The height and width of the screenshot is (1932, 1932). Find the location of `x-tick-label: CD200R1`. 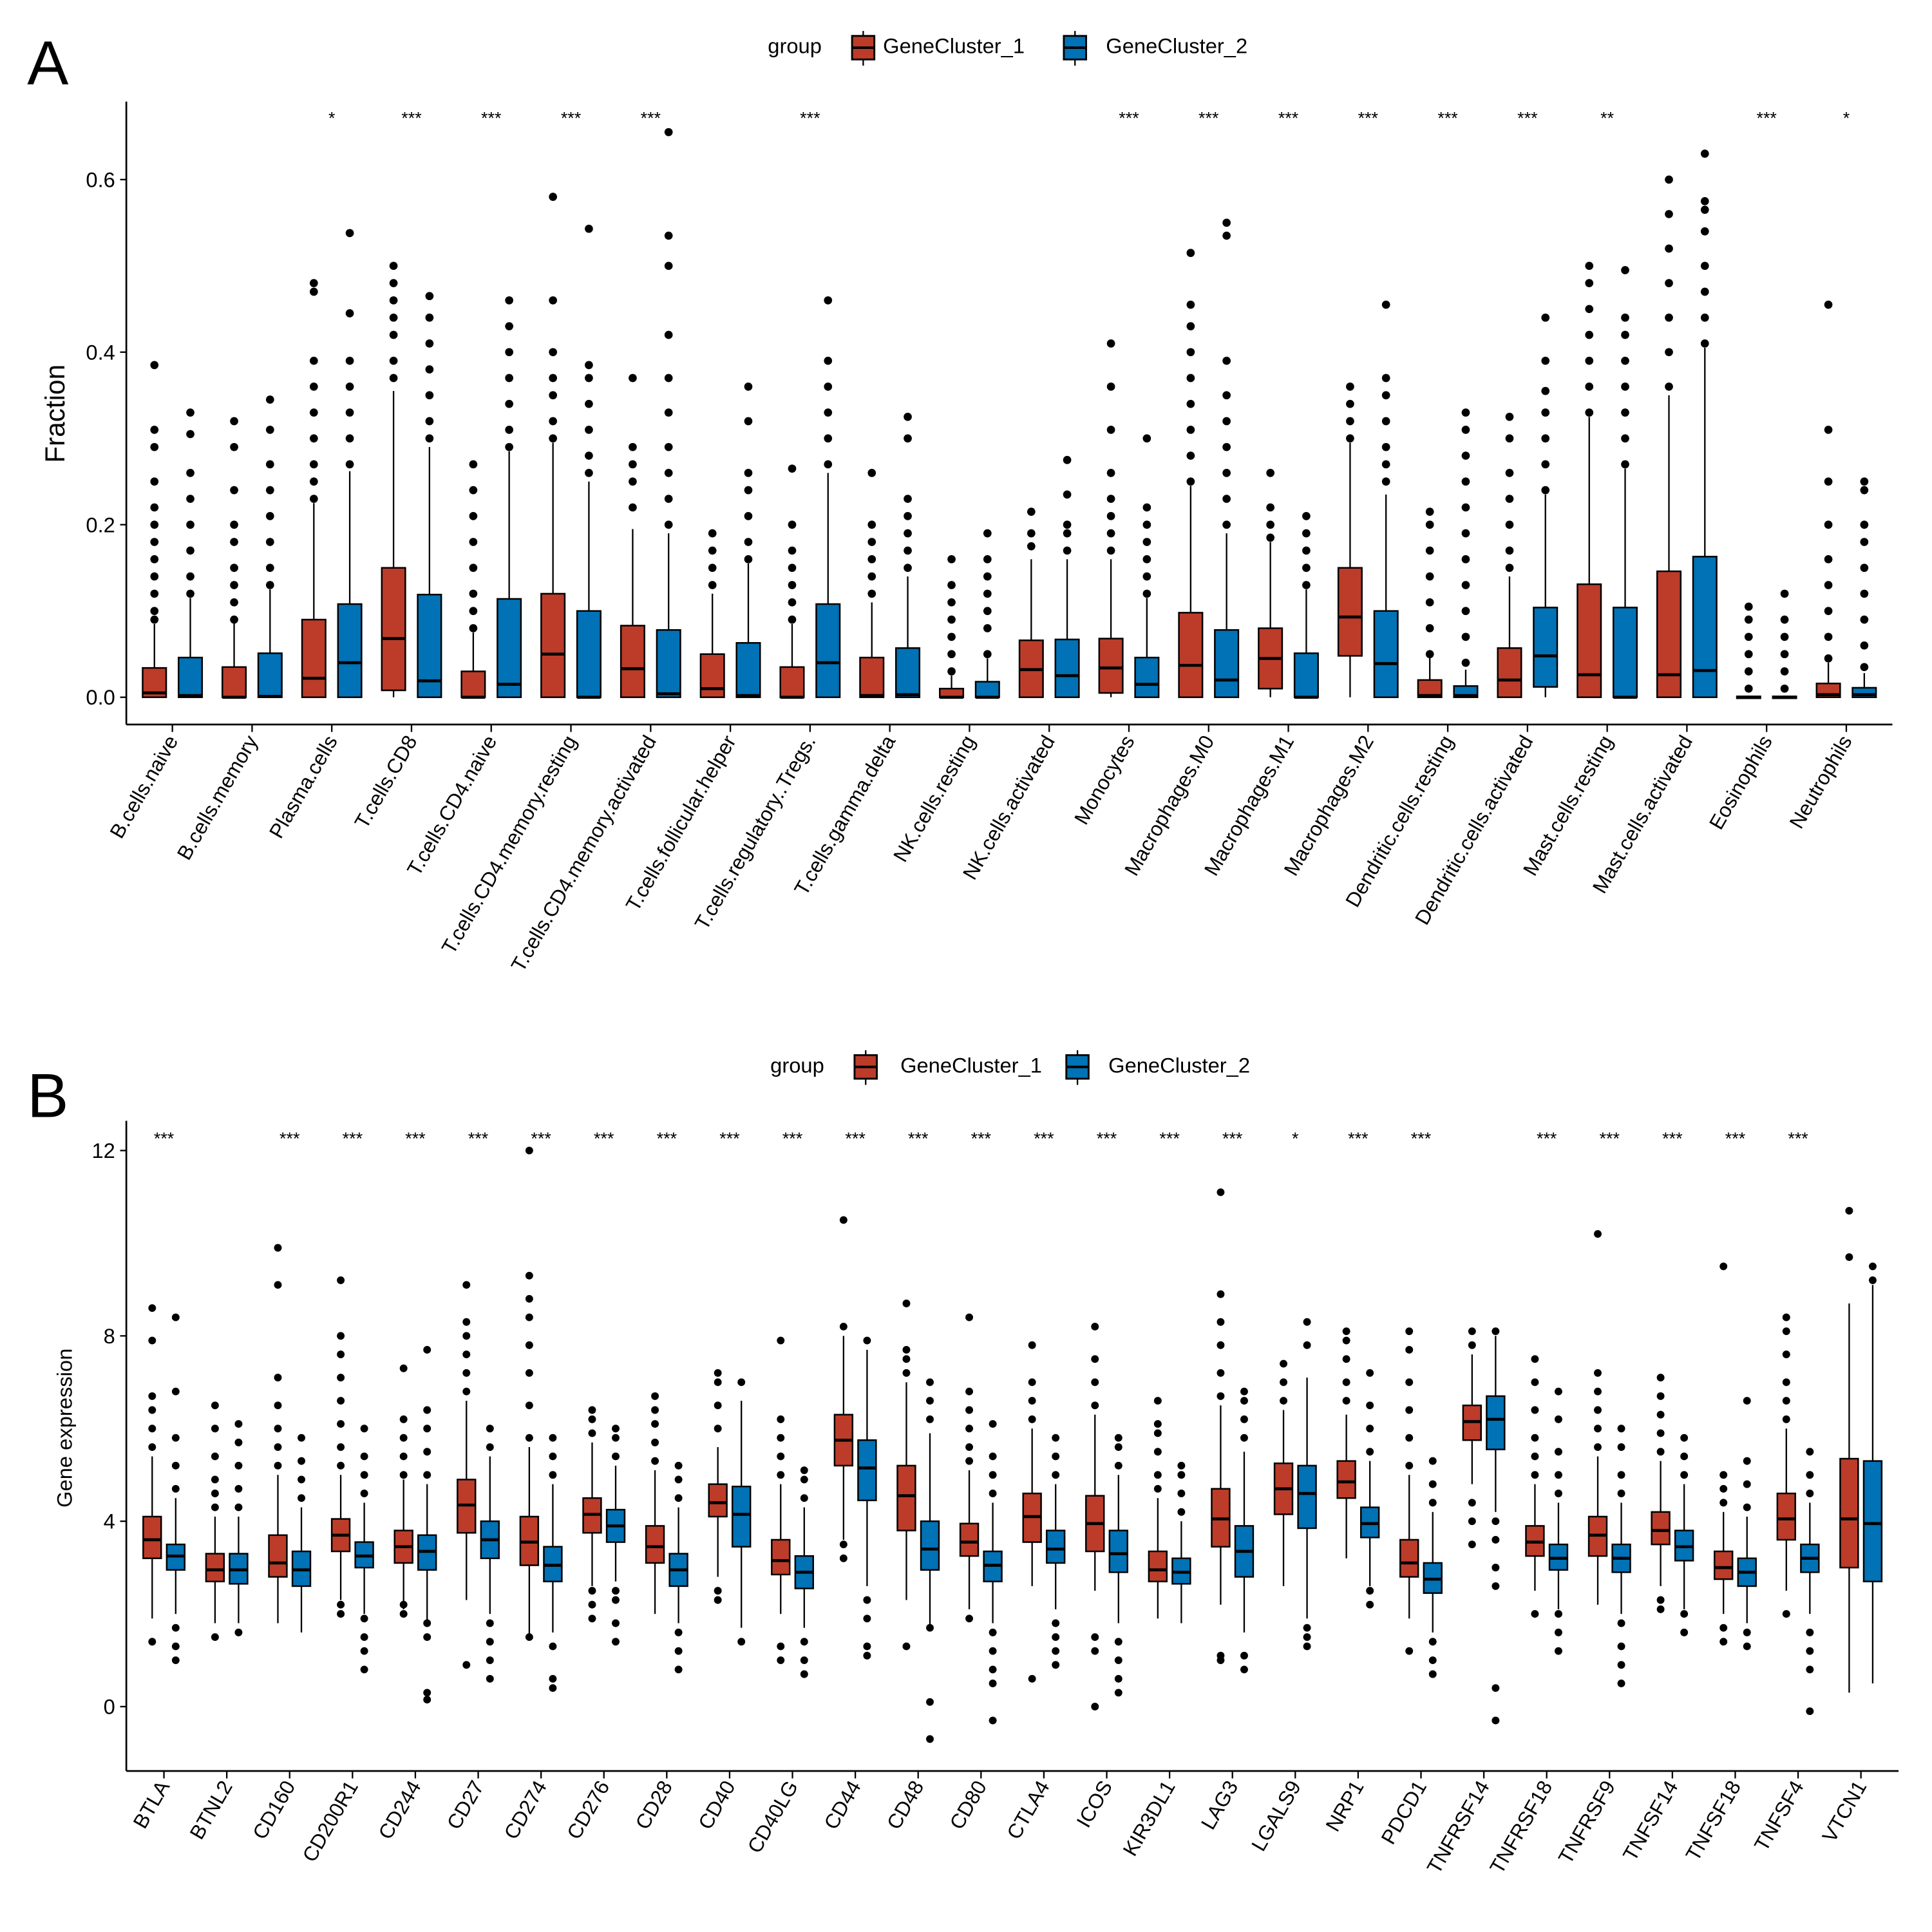

x-tick-label: CD200R1 is located at coordinates (331, 1822).